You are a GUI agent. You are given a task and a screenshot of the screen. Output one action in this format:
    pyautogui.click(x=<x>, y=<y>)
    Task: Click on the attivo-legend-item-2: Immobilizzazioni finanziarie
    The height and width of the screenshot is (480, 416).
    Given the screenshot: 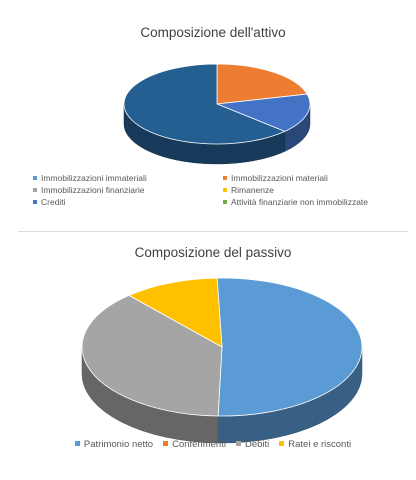 What is the action you would take?
    pyautogui.click(x=88, y=190)
    